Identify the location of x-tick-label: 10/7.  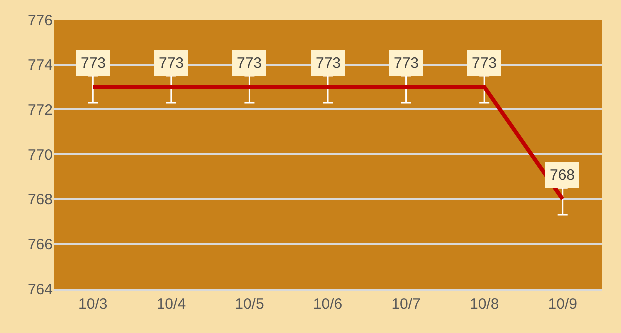
(406, 304).